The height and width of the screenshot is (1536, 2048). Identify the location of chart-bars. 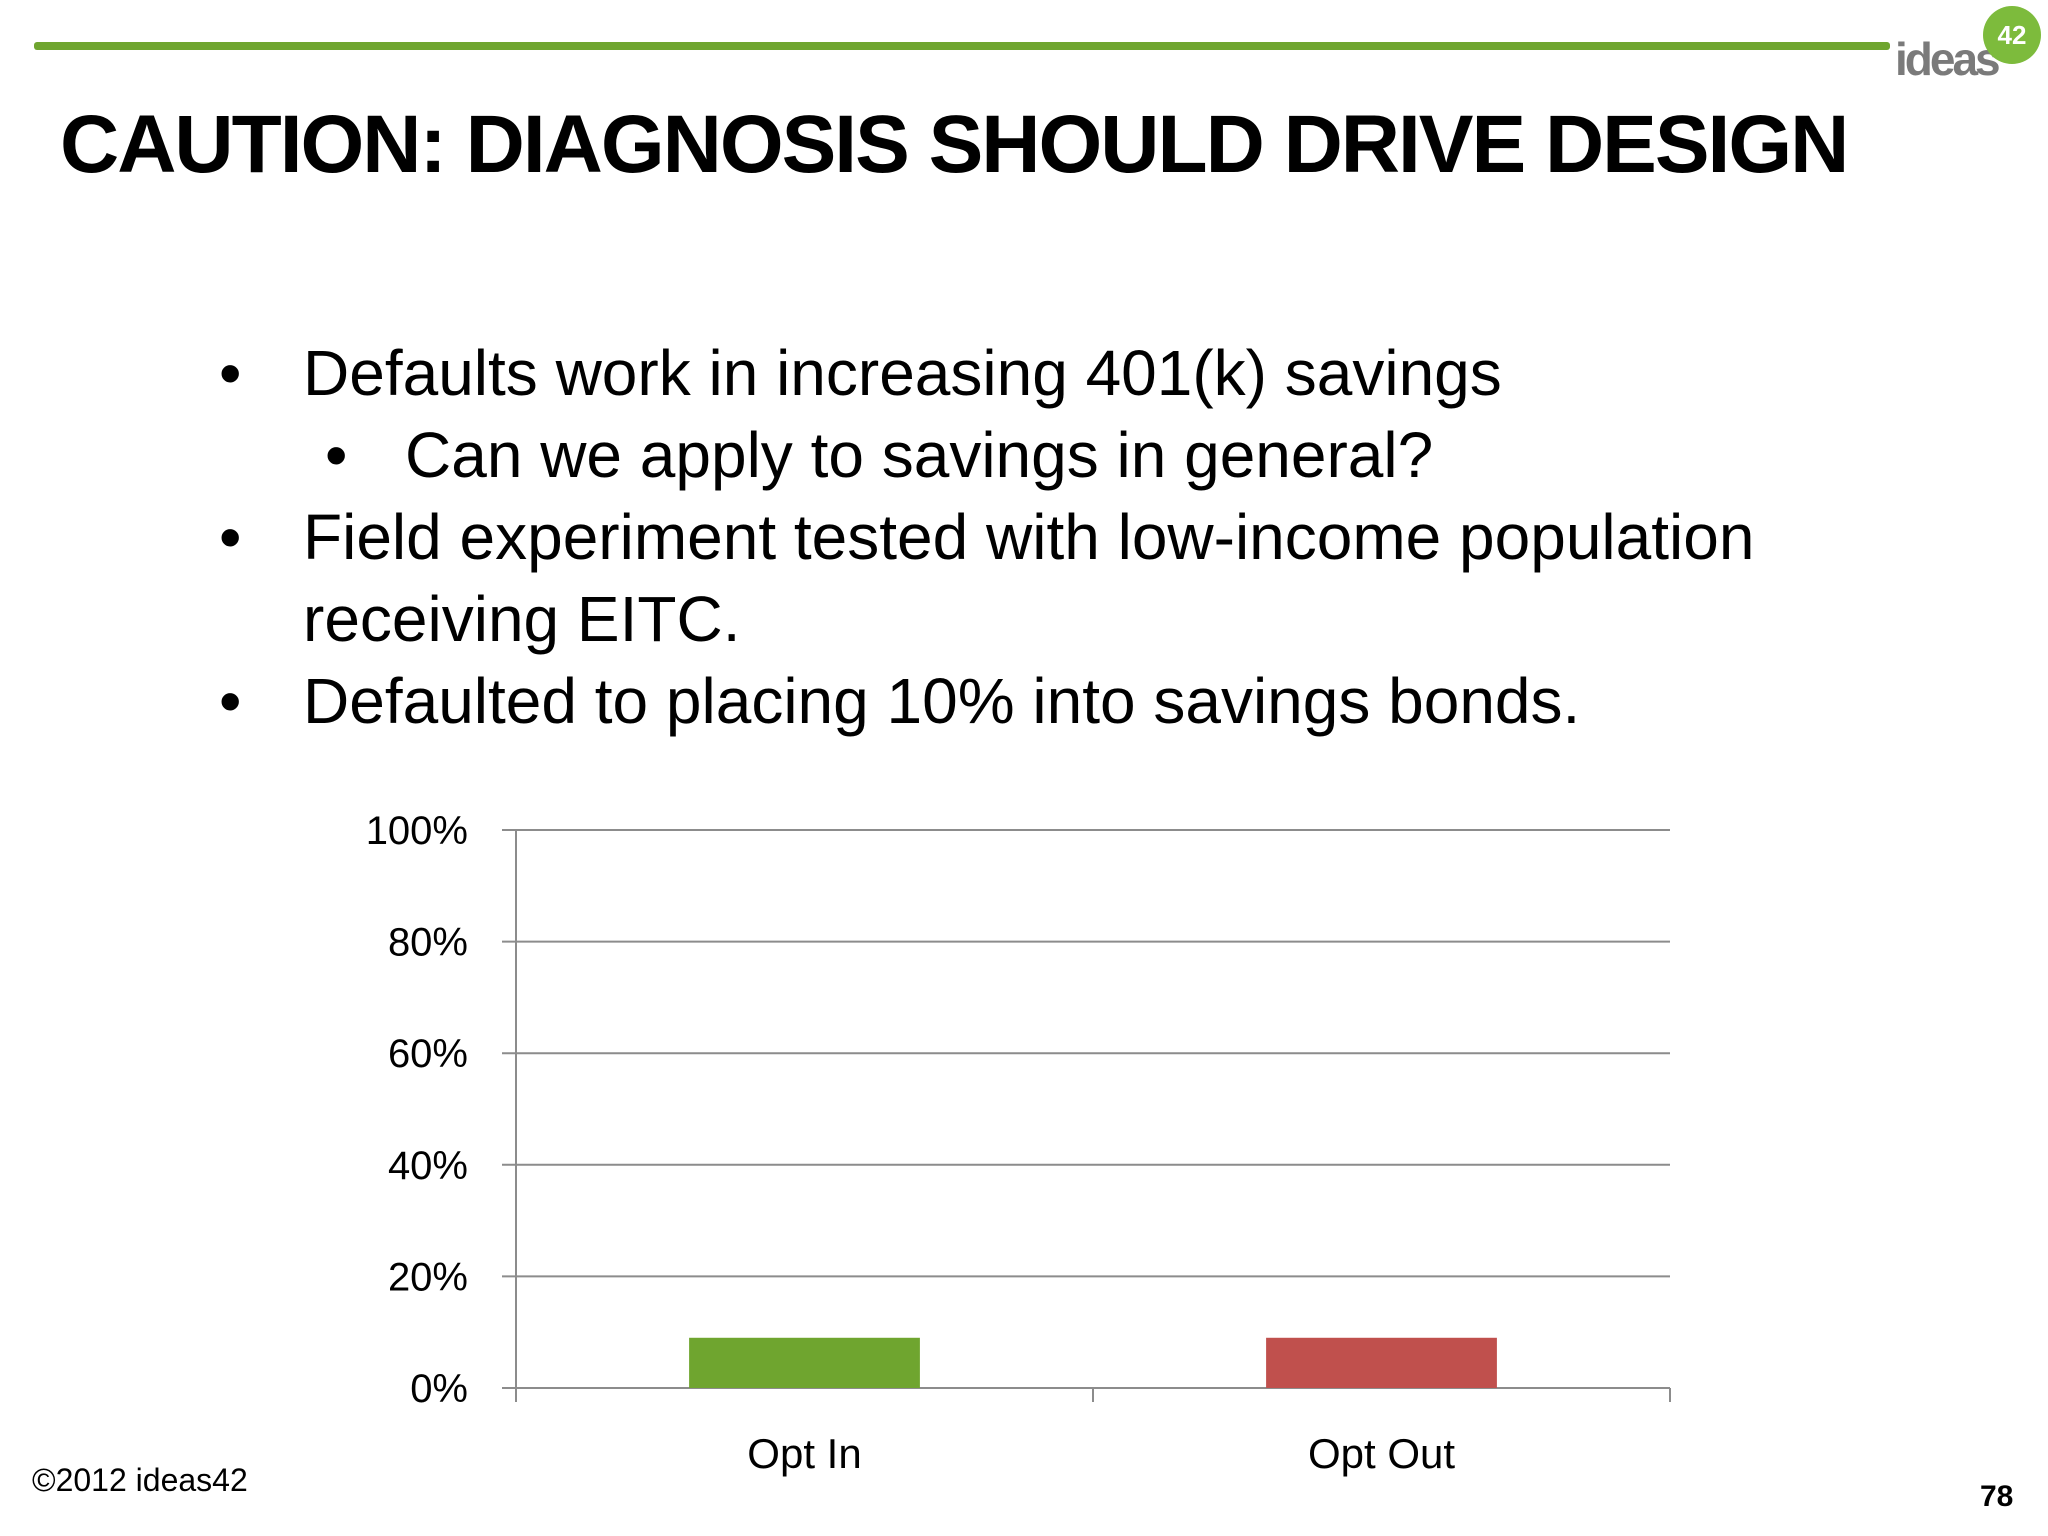
(1093, 1362).